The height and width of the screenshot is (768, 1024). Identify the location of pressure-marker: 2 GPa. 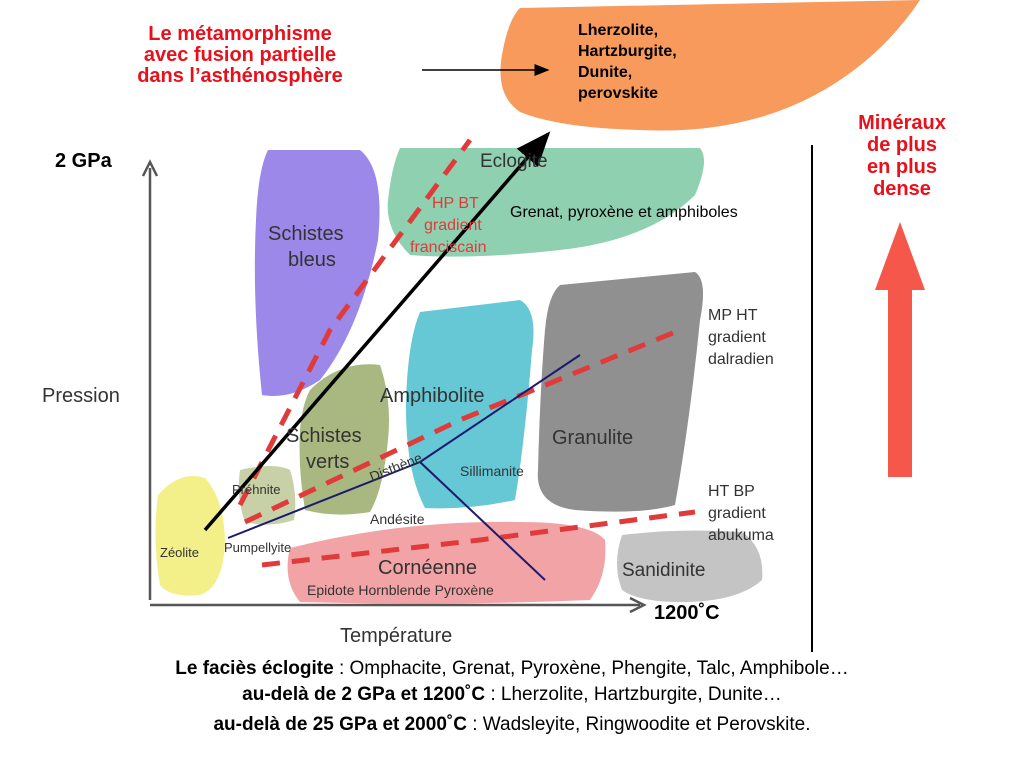
(83, 161).